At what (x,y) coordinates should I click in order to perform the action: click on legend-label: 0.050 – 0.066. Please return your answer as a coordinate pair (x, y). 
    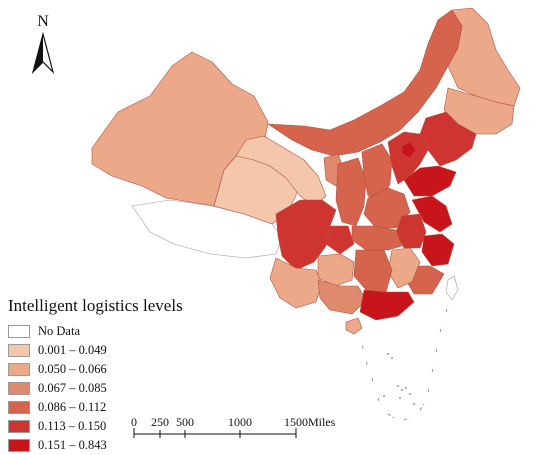
    Looking at the image, I should click on (72, 369).